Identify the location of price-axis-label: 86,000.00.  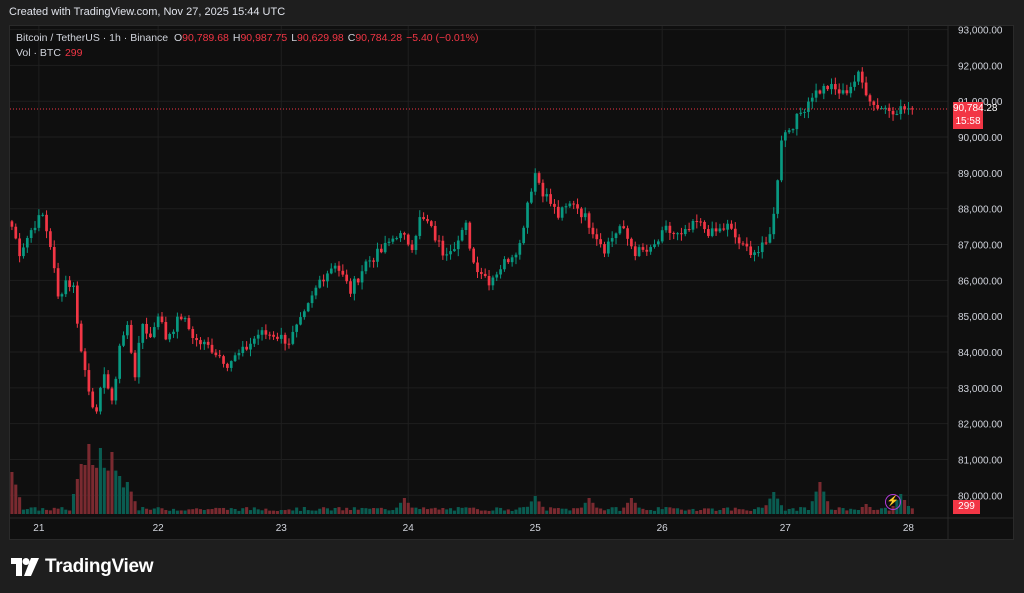
(980, 281).